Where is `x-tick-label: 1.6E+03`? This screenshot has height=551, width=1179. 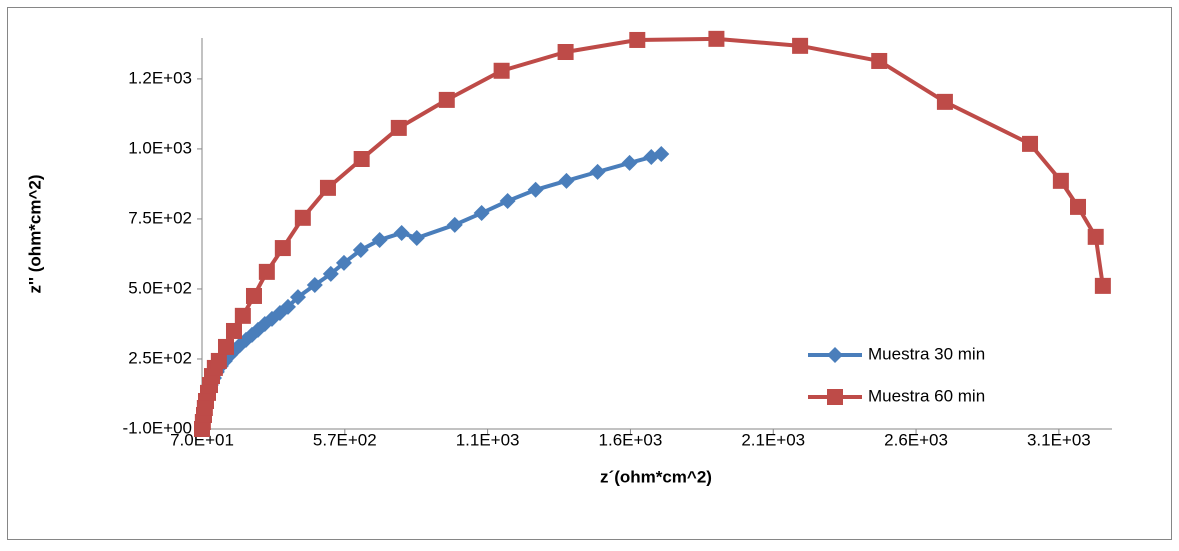
x-tick-label: 1.6E+03 is located at coordinates (631, 439).